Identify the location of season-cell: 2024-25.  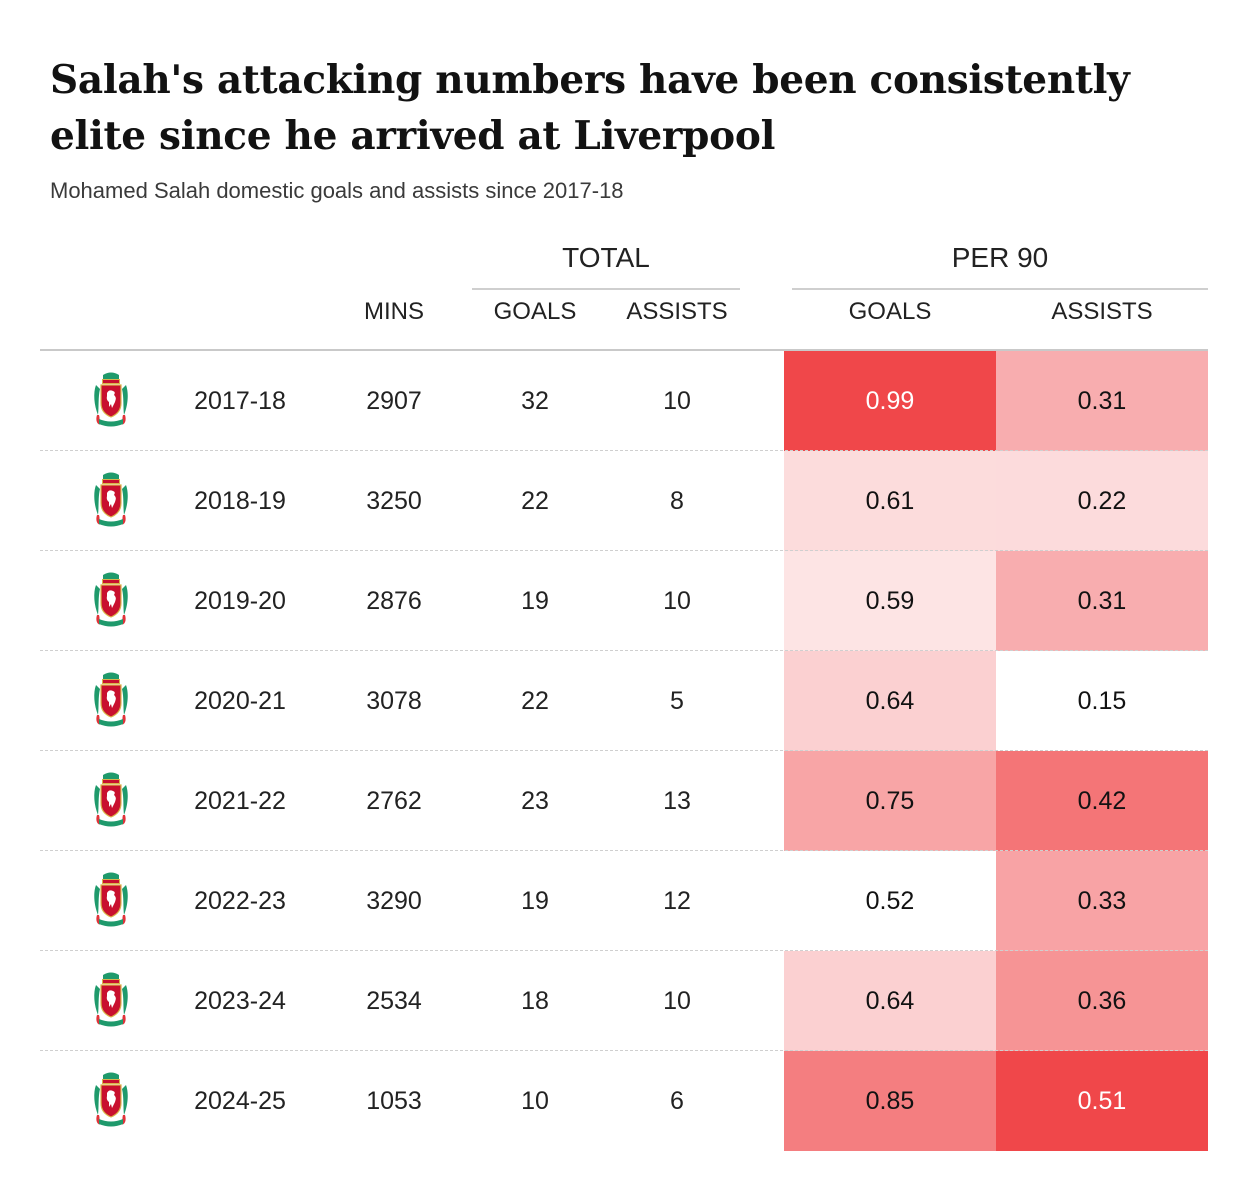
(240, 1101).